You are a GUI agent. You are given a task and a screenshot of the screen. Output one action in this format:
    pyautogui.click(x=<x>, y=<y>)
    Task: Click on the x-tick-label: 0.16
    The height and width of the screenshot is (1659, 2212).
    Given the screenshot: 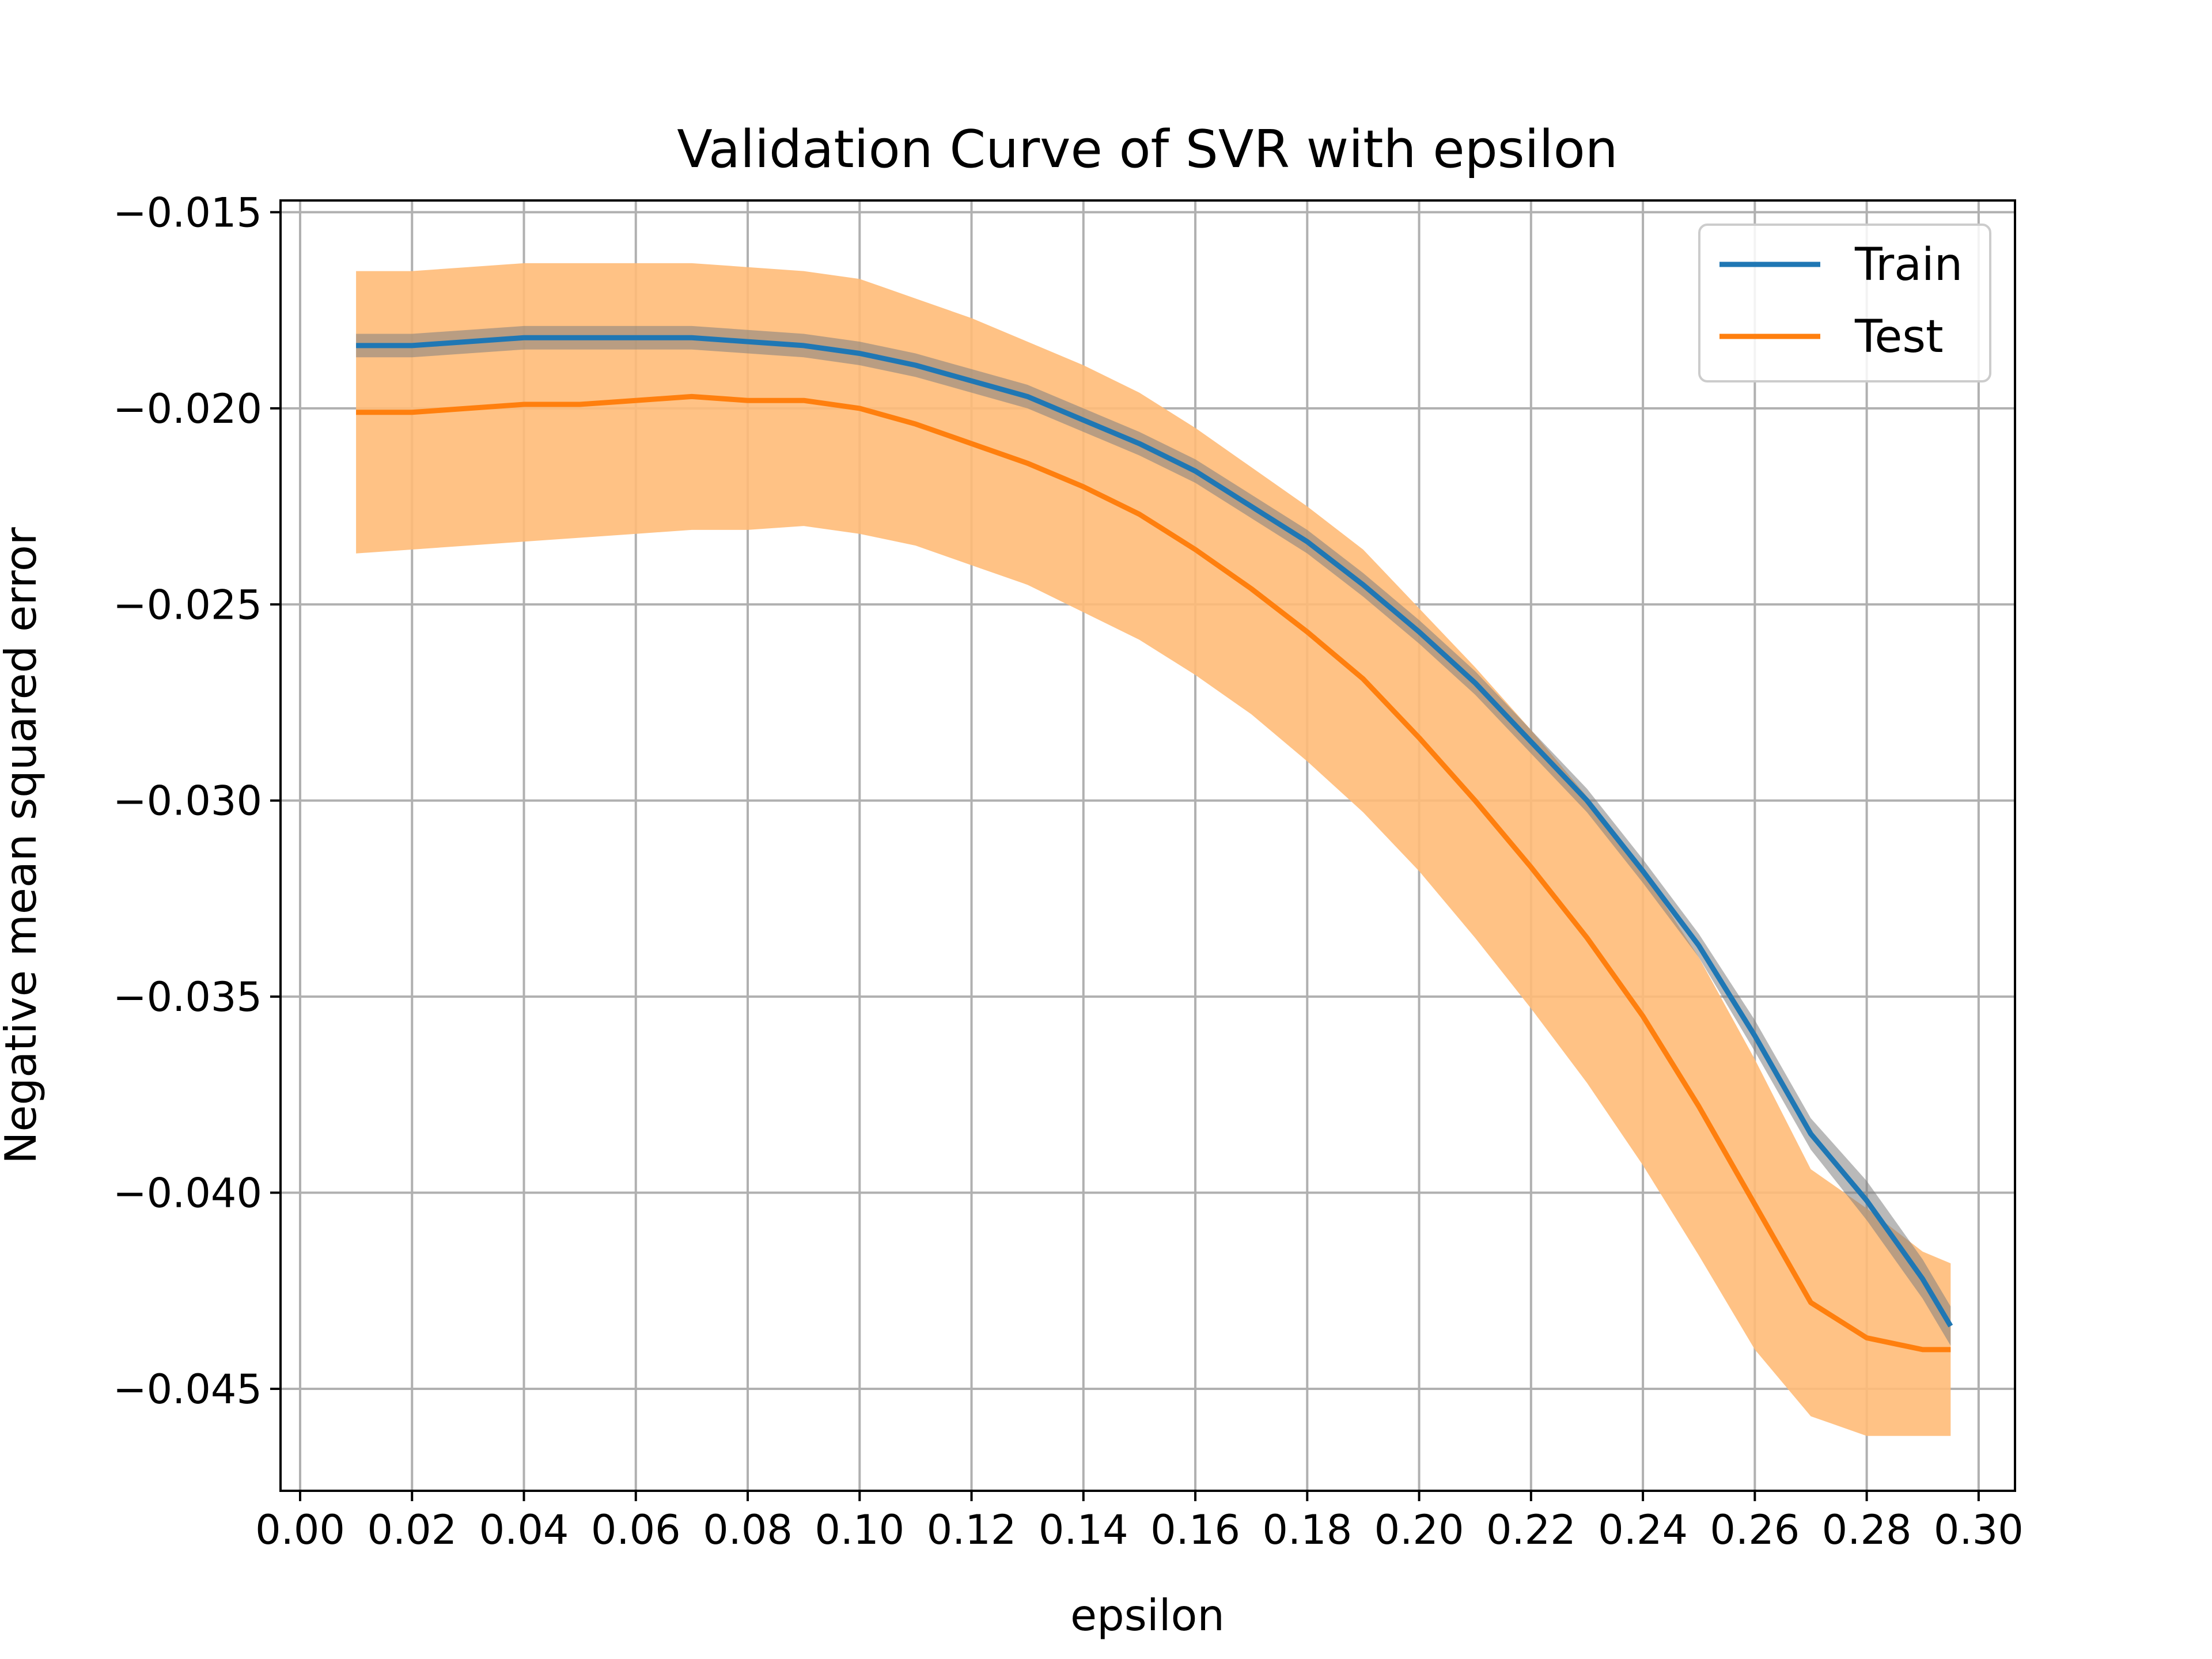 What is the action you would take?
    pyautogui.click(x=1195, y=1530)
    